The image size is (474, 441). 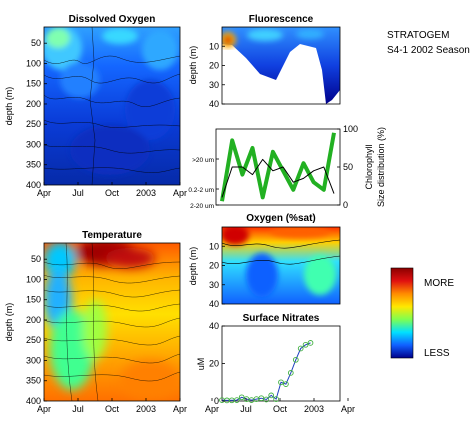 What do you see at coordinates (264, 267) in the screenshot?
I see `oxygen-sat-plot: 10 20 30 40 depth (m)` at bounding box center [264, 267].